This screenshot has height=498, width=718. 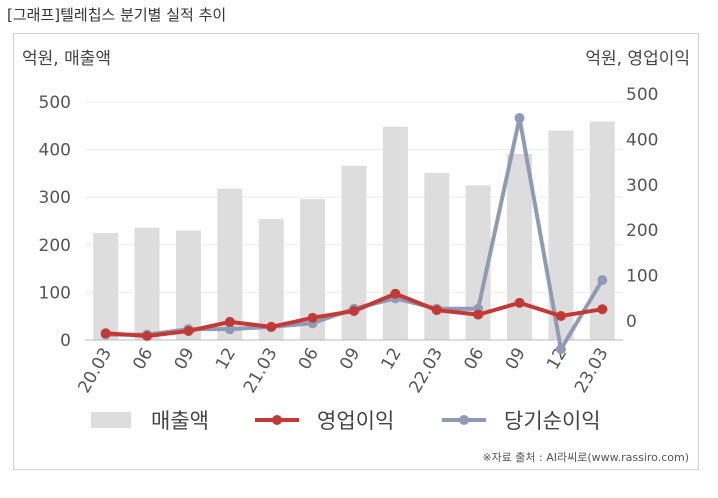 What do you see at coordinates (592, 371) in the screenshot?
I see `x-tick-label: 23.03` at bounding box center [592, 371].